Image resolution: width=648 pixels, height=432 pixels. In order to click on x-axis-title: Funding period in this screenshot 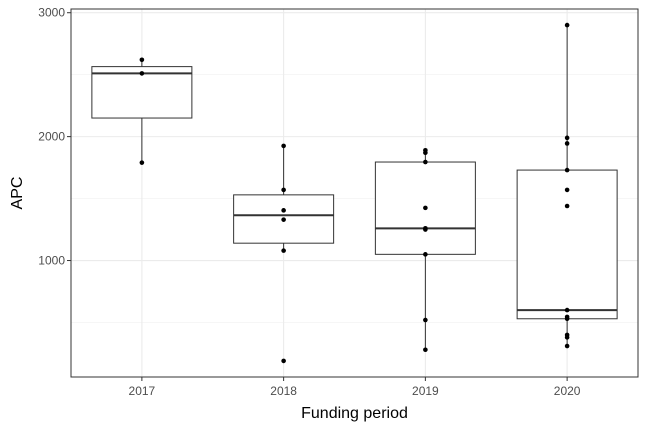, I will do `click(354, 413)`.